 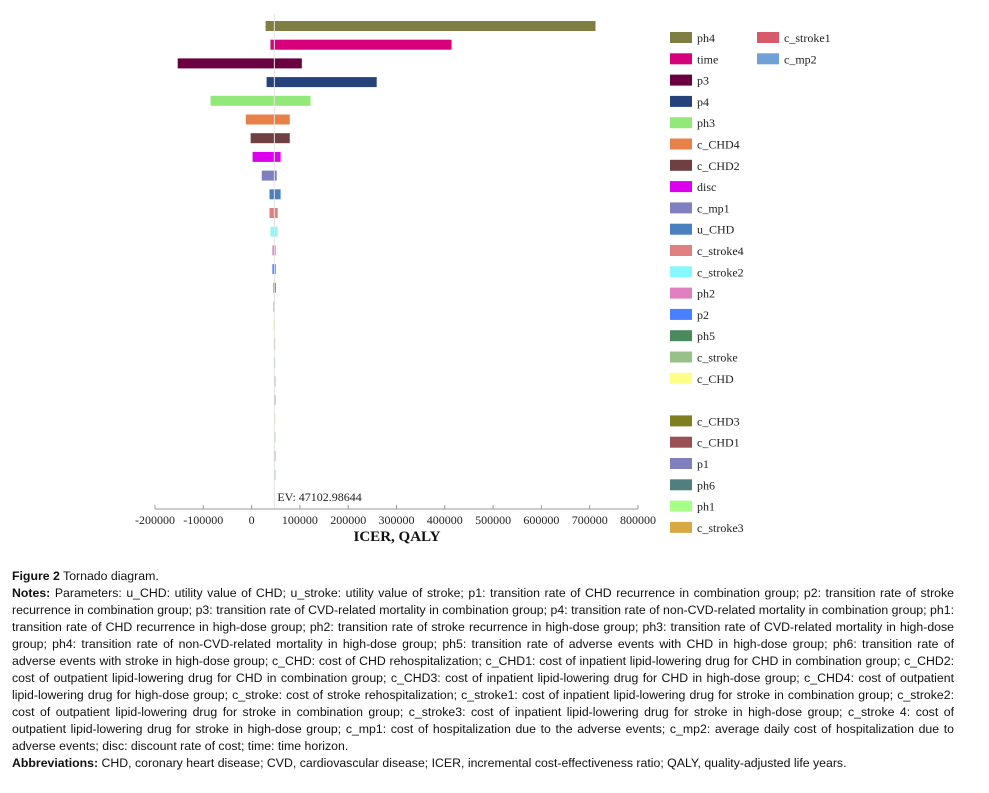 I want to click on x-tick-label: -200000, so click(x=155, y=520).